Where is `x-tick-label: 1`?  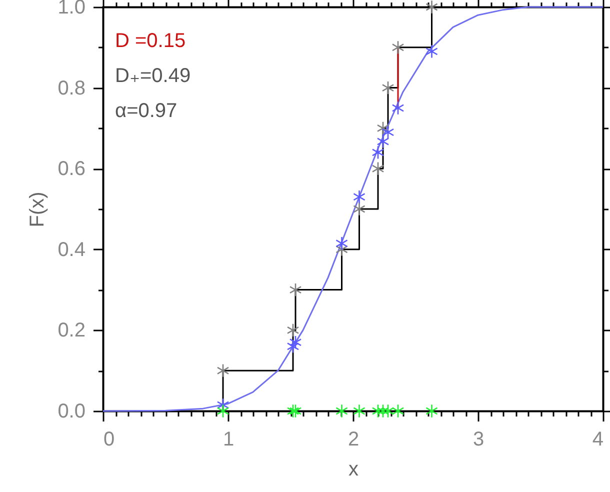
x-tick-label: 1 is located at coordinates (228, 439).